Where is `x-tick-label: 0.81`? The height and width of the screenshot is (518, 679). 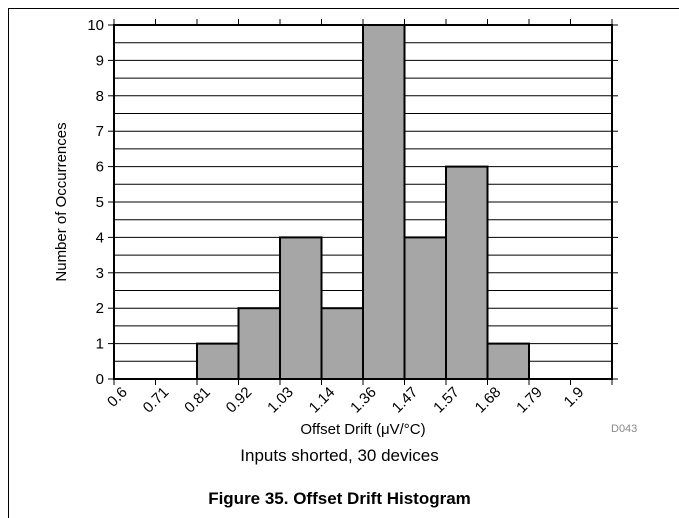
x-tick-label: 0.81 is located at coordinates (197, 400).